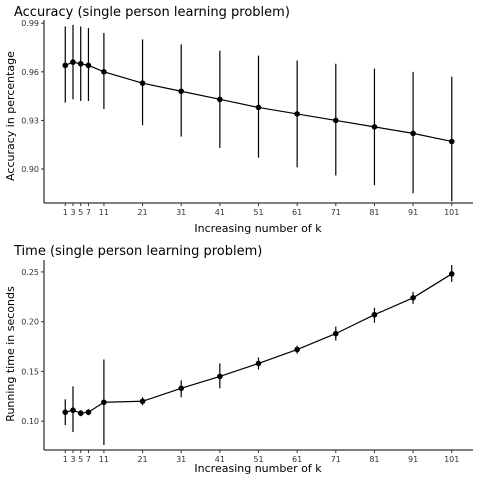 Image resolution: width=480 pixels, height=480 pixels. Describe the element at coordinates (258, 212) in the screenshot. I see `accuracy-x-tick-label: 51` at that location.